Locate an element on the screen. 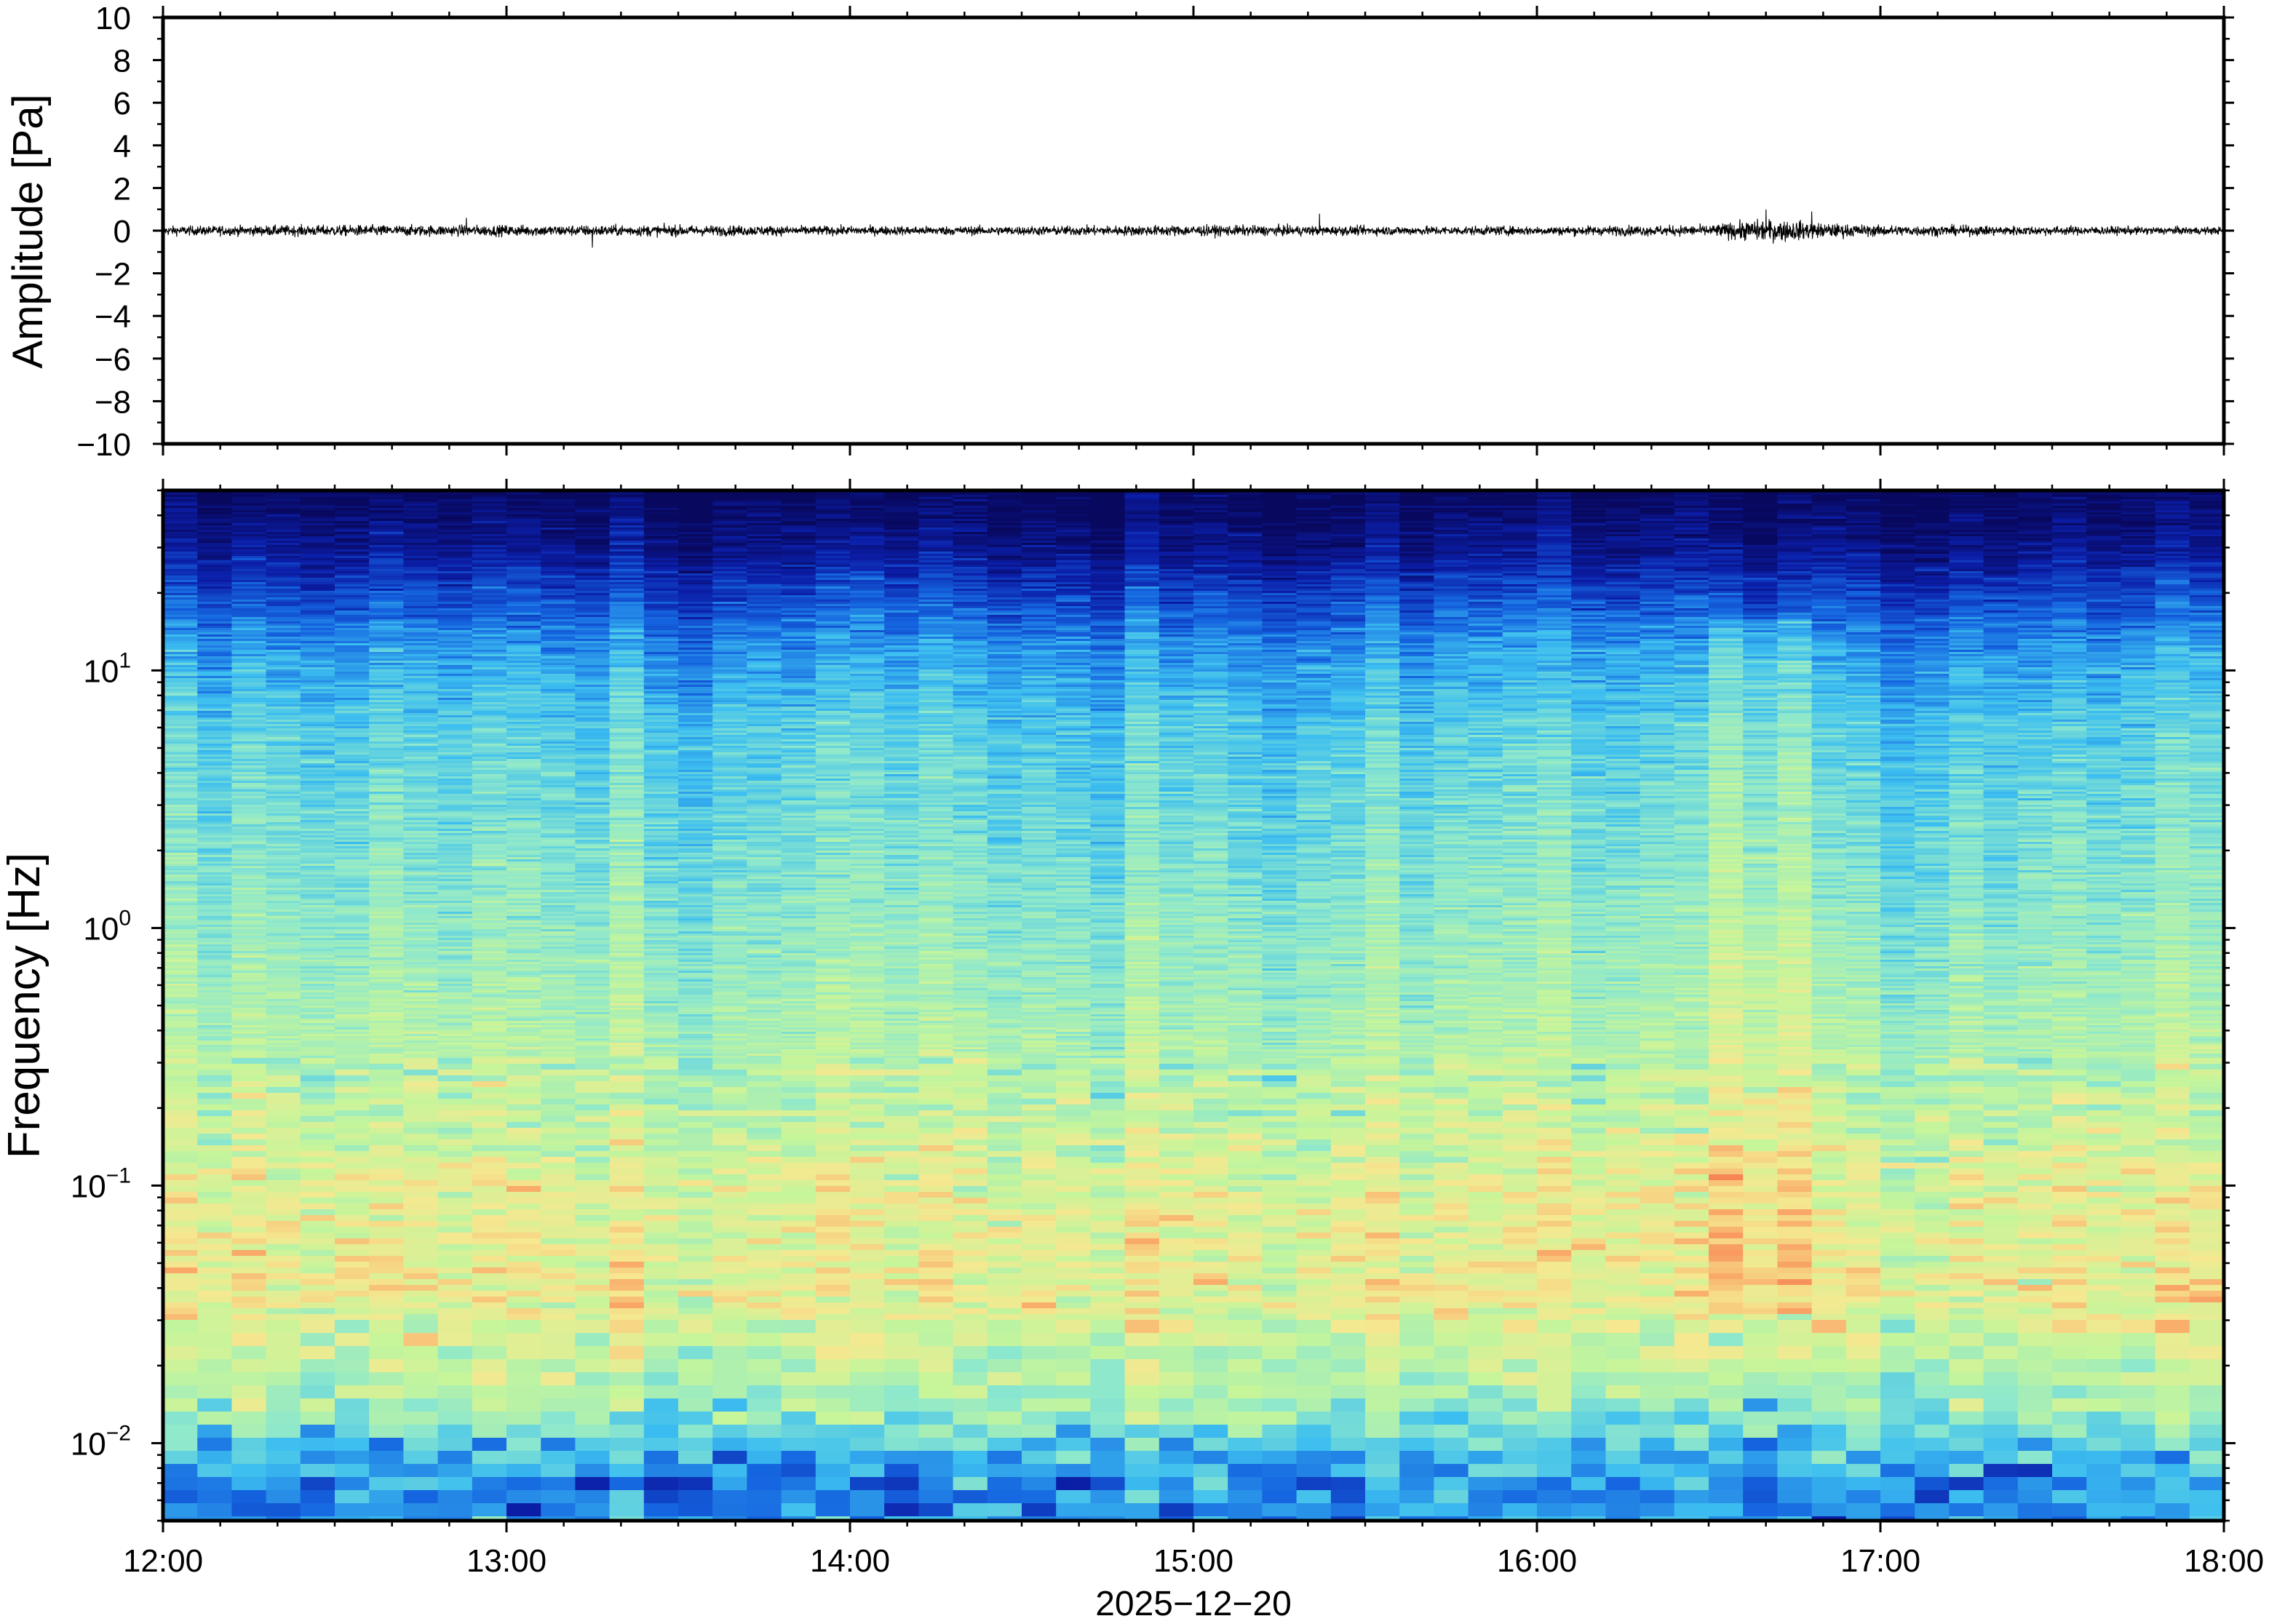 This screenshot has width=2269, height=1624. waveform-y-tick-label: 2 is located at coordinates (123, 189).